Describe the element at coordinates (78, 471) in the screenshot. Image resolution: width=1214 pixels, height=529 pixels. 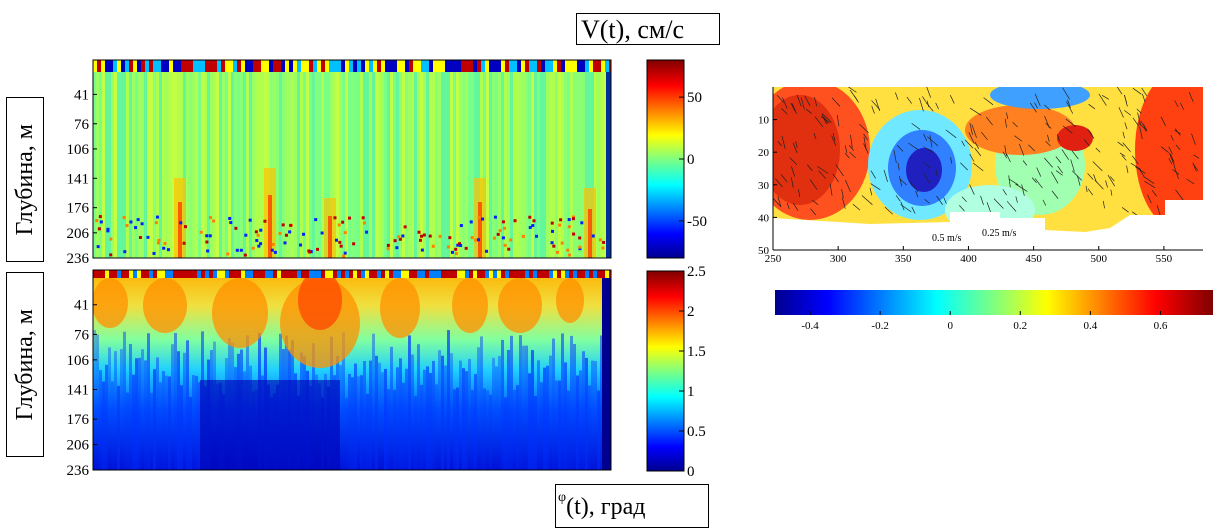
I see `bottom-heatmap-y-tick-label: 236` at that location.